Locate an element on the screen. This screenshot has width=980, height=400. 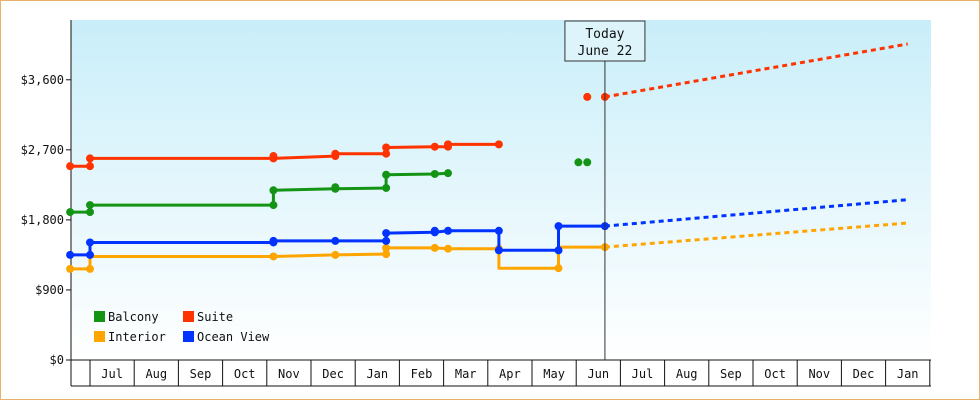
today-box is located at coordinates (605, 41).